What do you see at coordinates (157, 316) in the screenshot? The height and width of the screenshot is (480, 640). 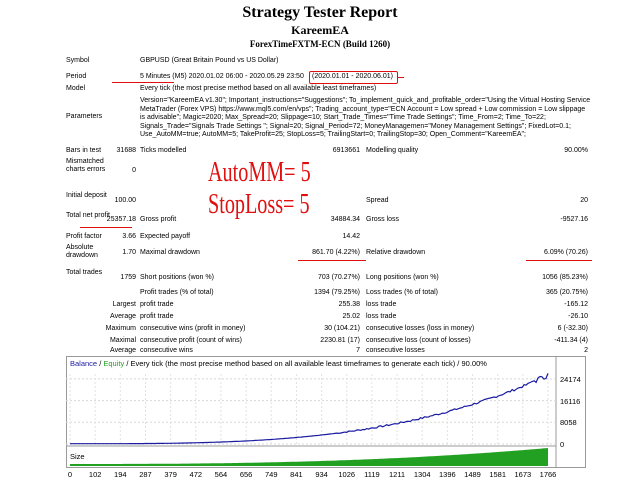 I see `average-profit-label: profit trade` at bounding box center [157, 316].